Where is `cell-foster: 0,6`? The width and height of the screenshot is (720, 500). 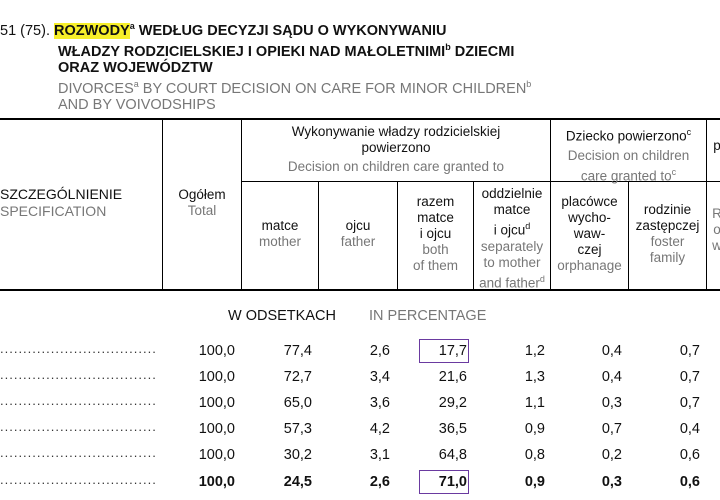
cell-foster: 0,6 is located at coordinates (689, 482).